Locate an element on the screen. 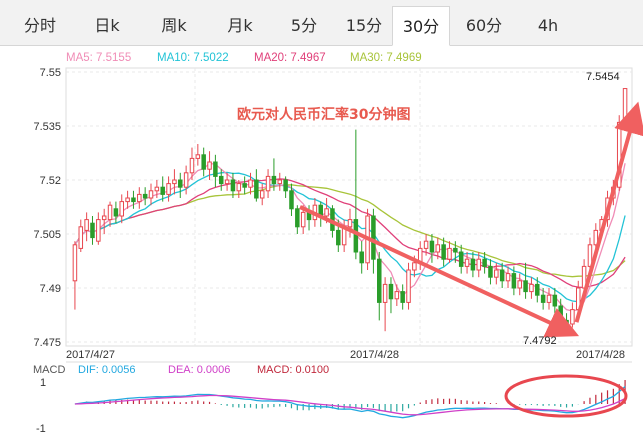 The image size is (643, 437). tab-3: 月k is located at coordinates (240, 25).